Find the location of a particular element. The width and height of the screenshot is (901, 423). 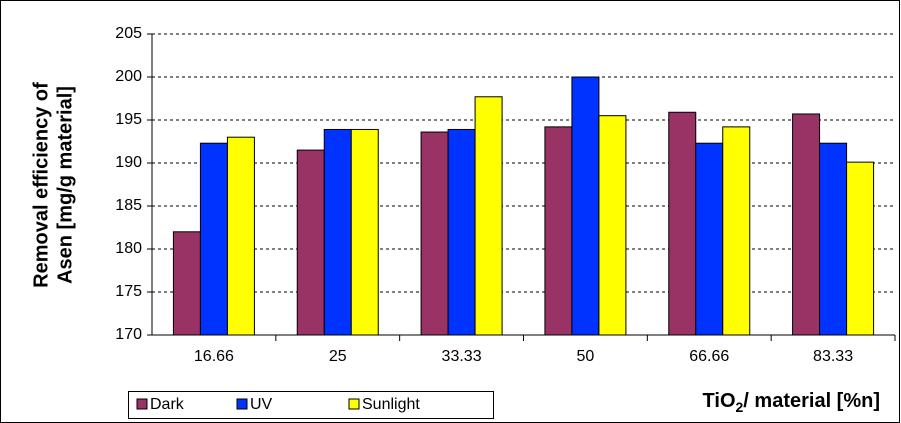

legend is located at coordinates (311, 405).